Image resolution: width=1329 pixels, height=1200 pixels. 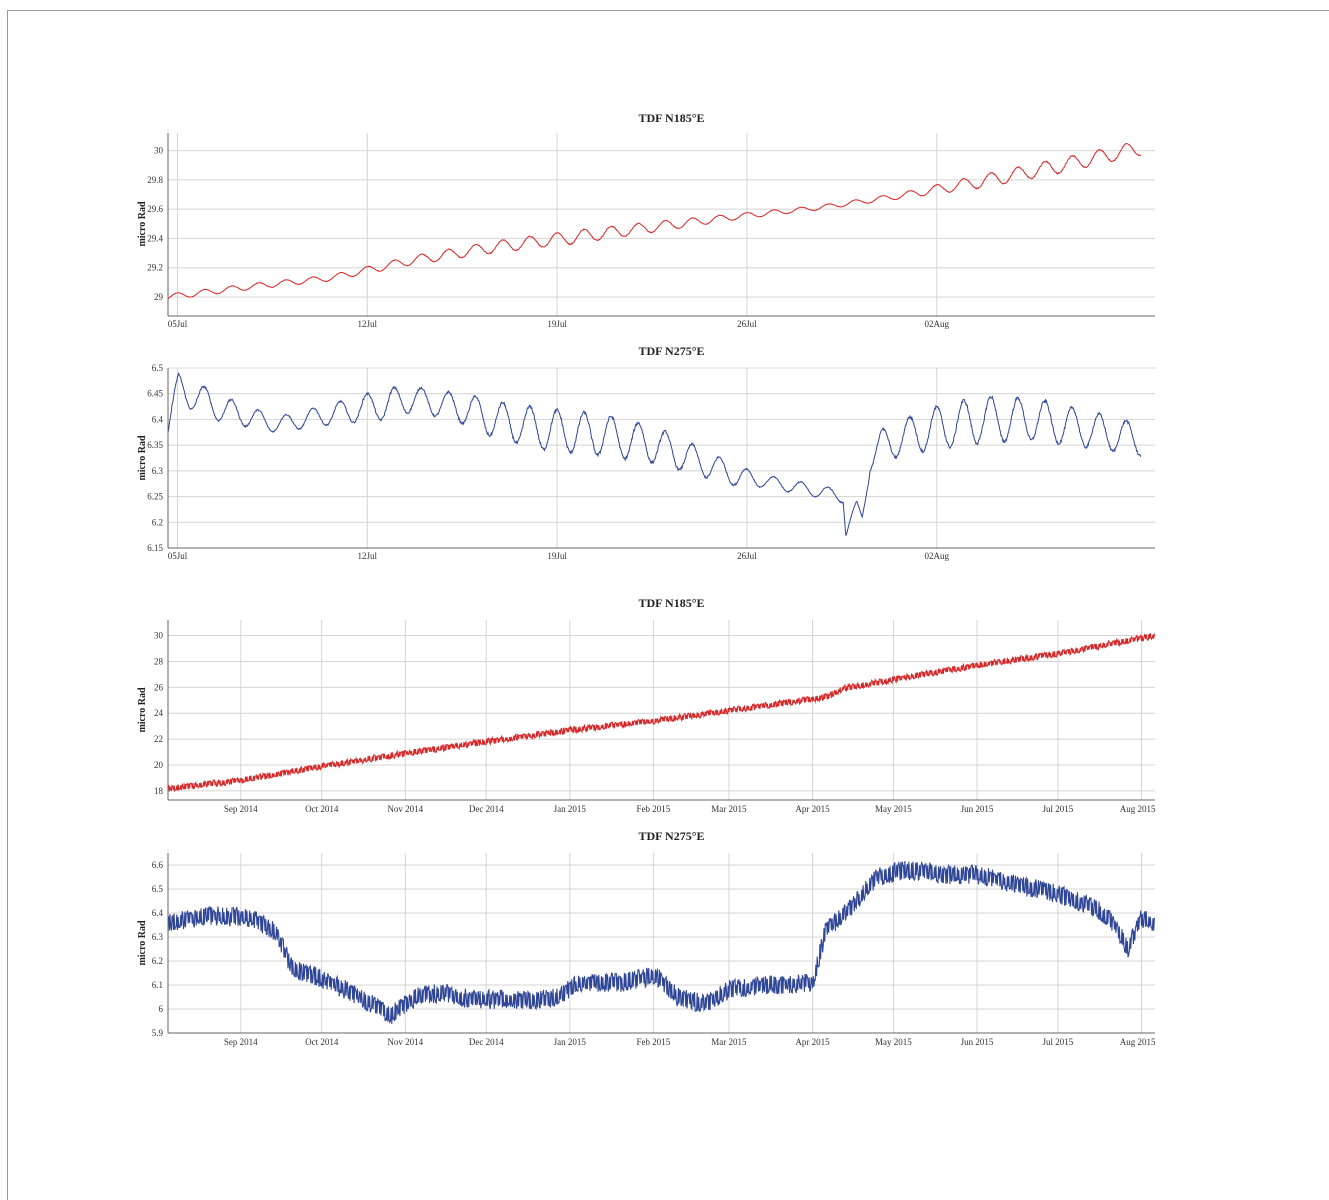 I want to click on y-tick-label: 6.25, so click(x=155, y=497).